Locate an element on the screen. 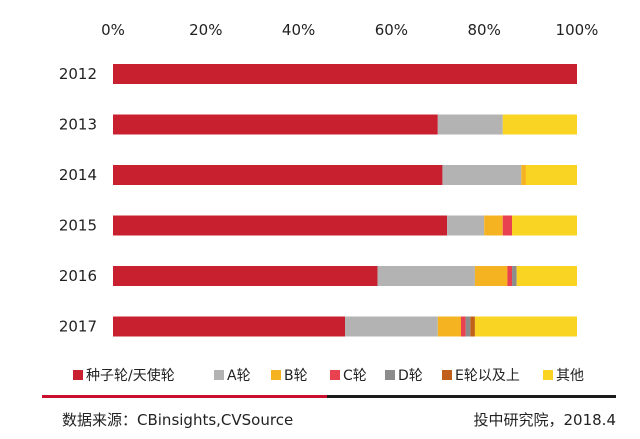  footer-rule-black is located at coordinates (471, 396).